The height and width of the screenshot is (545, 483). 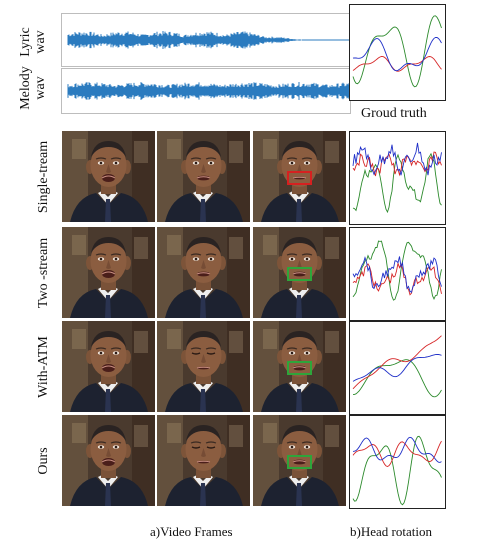 What do you see at coordinates (33, 88) in the screenshot?
I see `melody-wav-label: Melody wav` at bounding box center [33, 88].